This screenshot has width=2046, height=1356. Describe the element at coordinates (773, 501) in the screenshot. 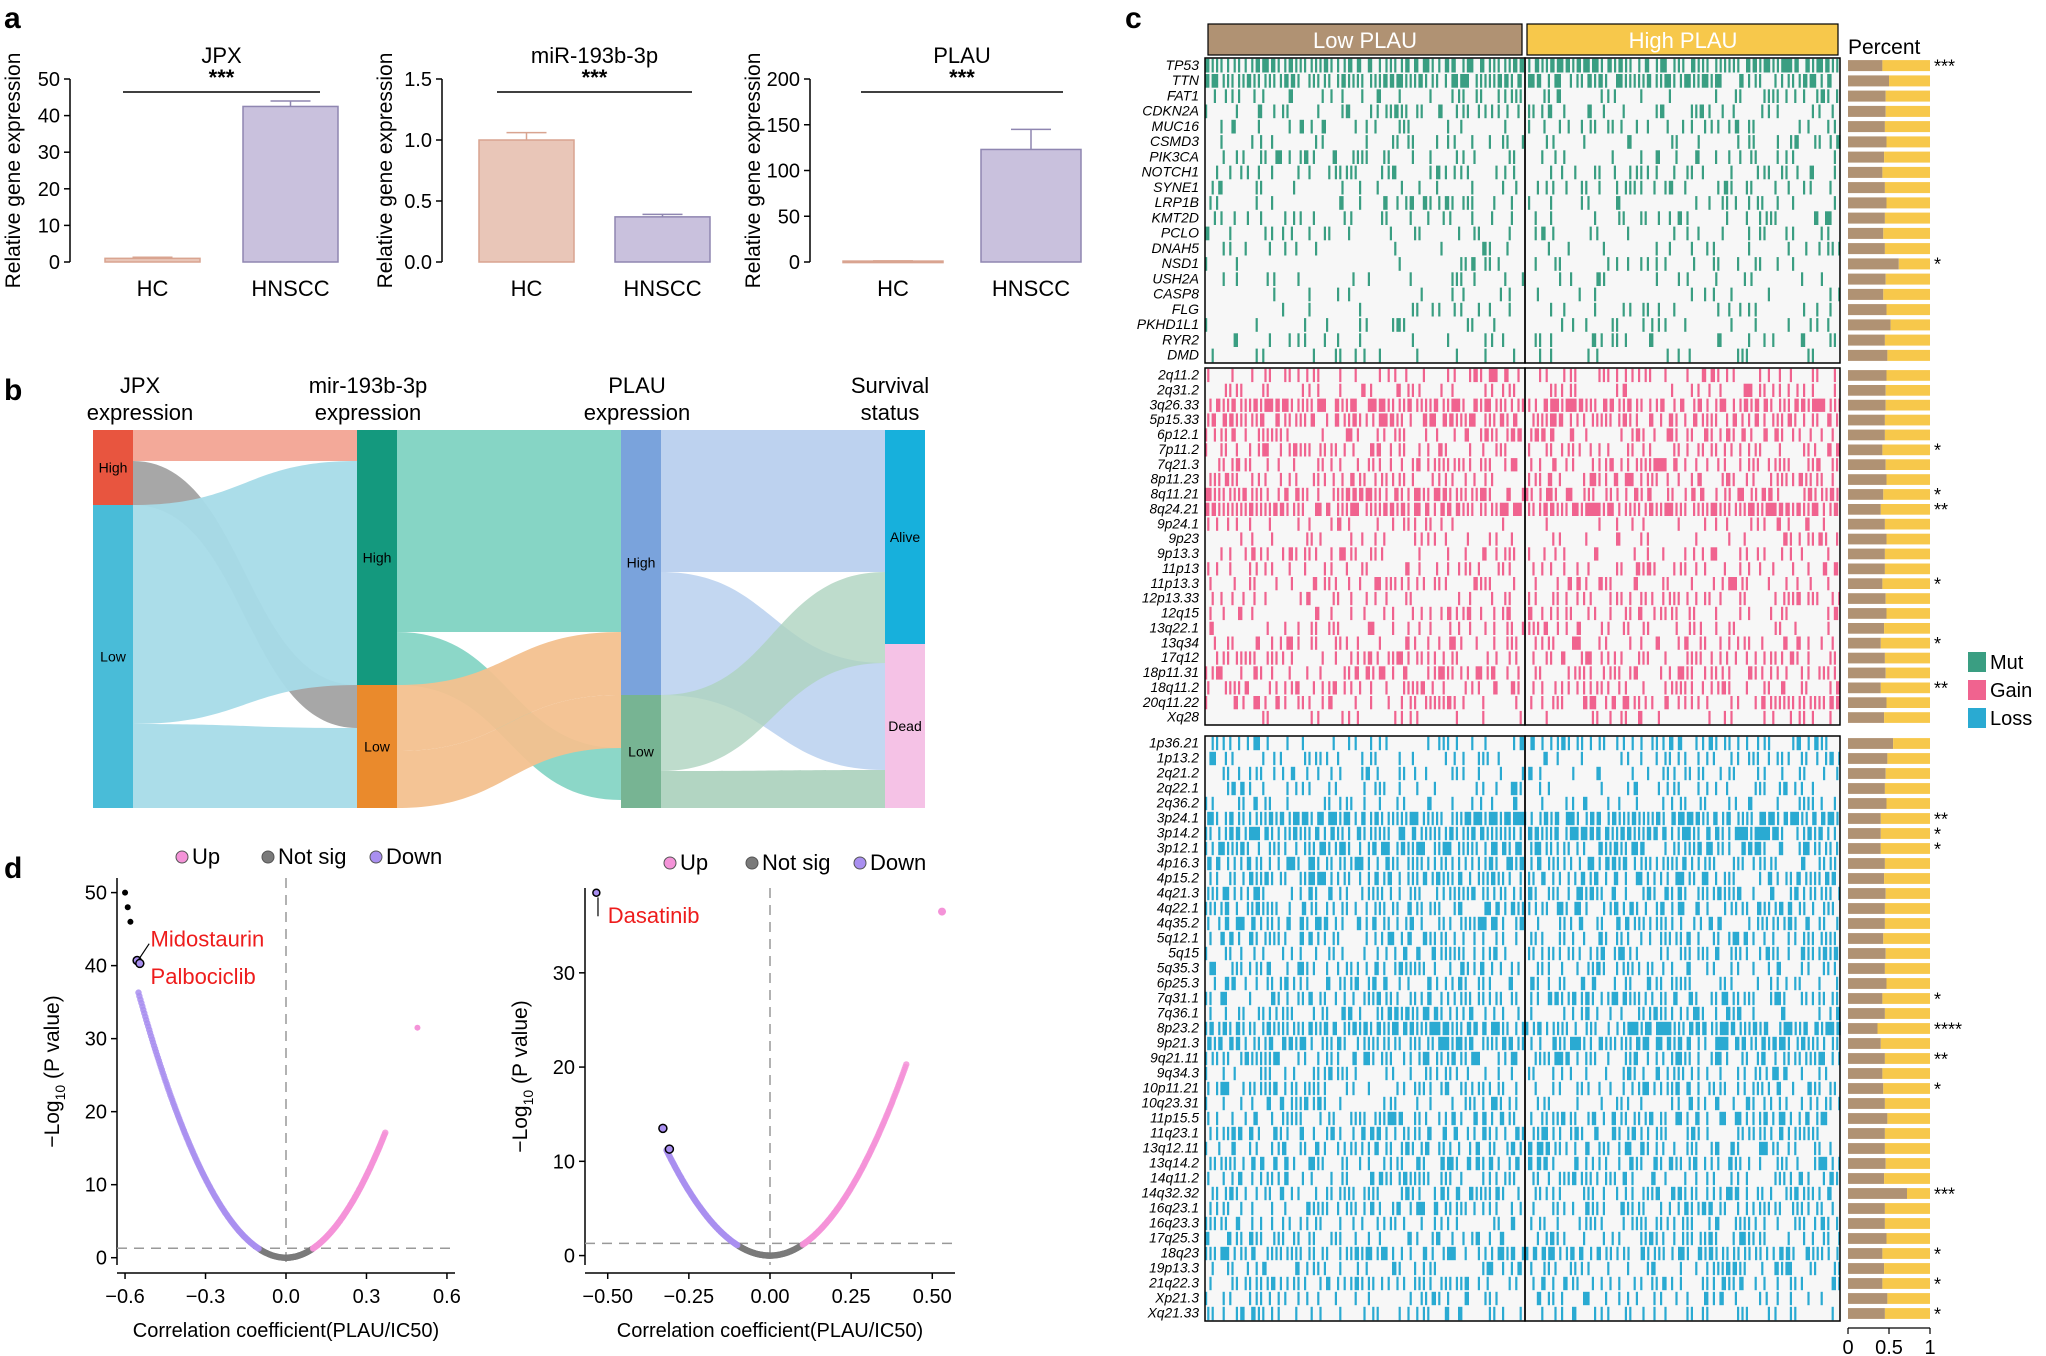

I see `flow-plauhigh-alive` at that location.